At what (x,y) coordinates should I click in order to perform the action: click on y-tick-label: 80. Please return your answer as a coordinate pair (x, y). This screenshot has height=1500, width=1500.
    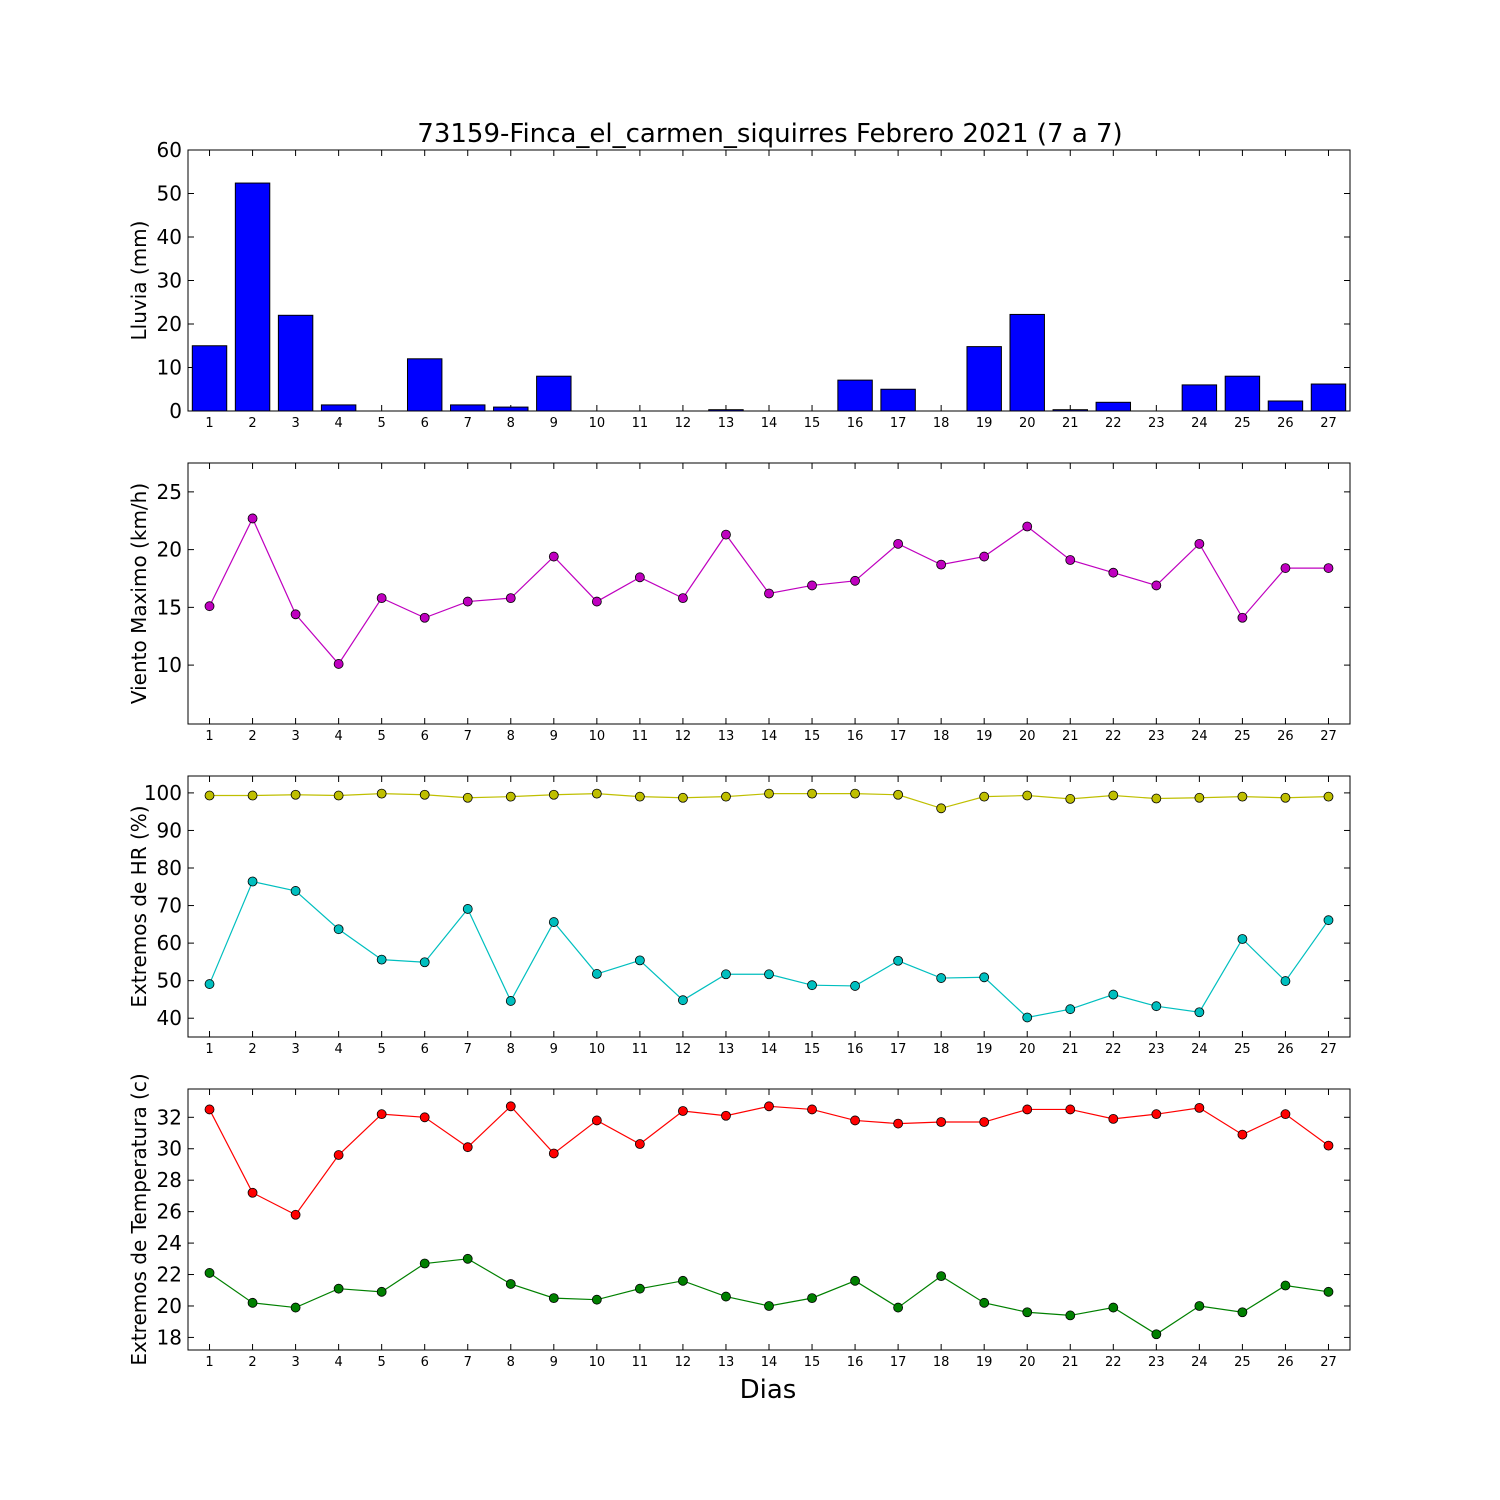
    Looking at the image, I should click on (169, 868).